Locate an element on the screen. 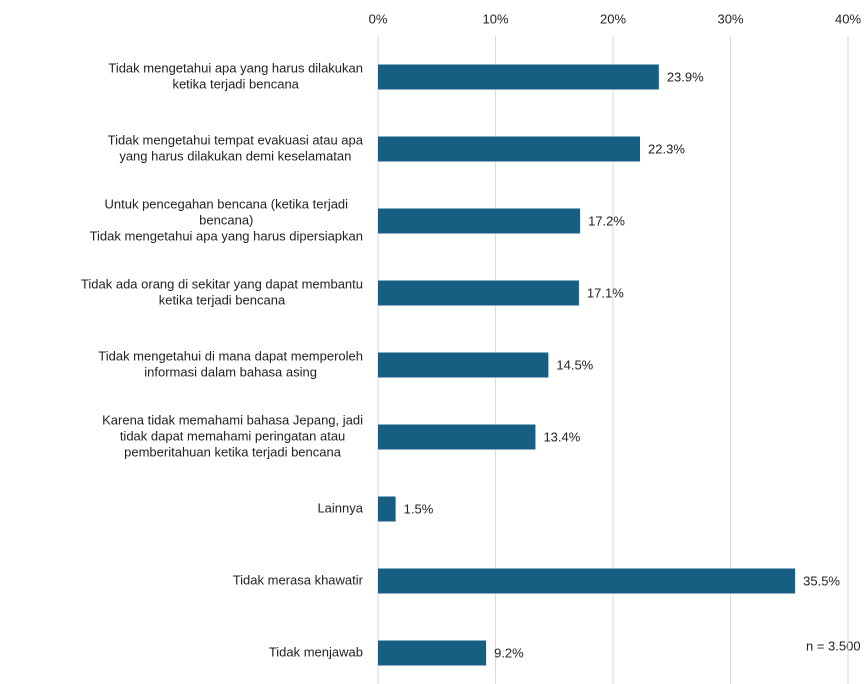 This screenshot has width=867, height=684. category-label: Tidak menjawab is located at coordinates (316, 651).